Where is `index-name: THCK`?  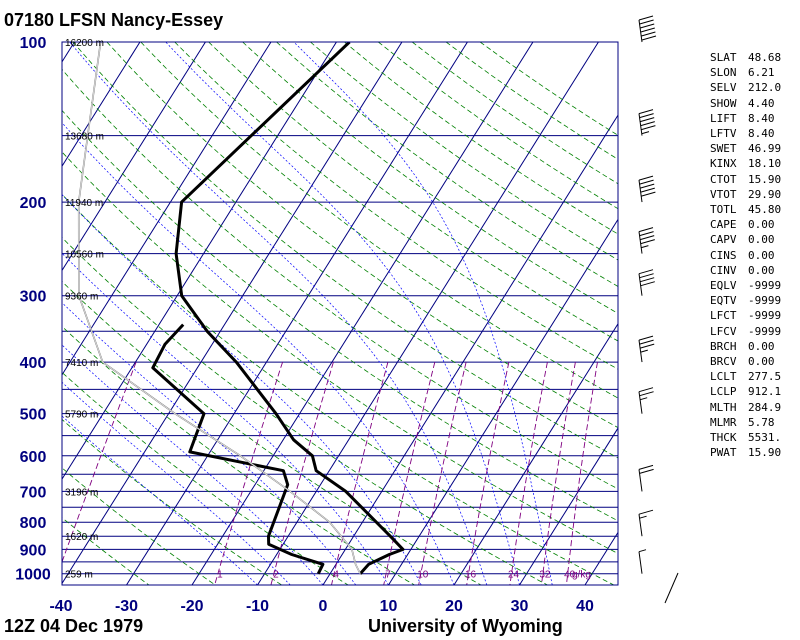 index-name: THCK is located at coordinates (723, 438).